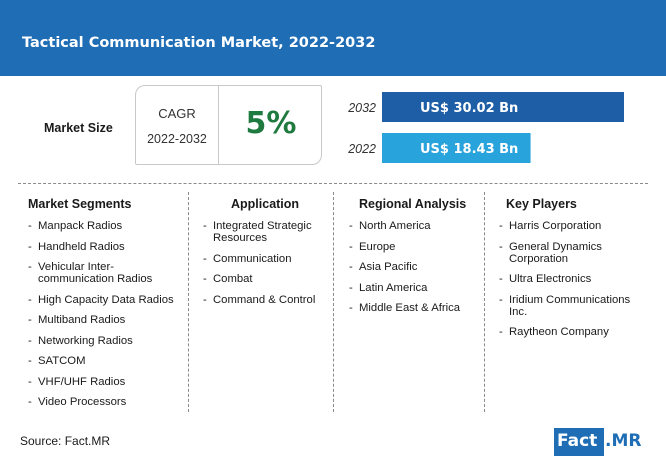 The width and height of the screenshot is (666, 469). I want to click on list-item: Communication, so click(259, 259).